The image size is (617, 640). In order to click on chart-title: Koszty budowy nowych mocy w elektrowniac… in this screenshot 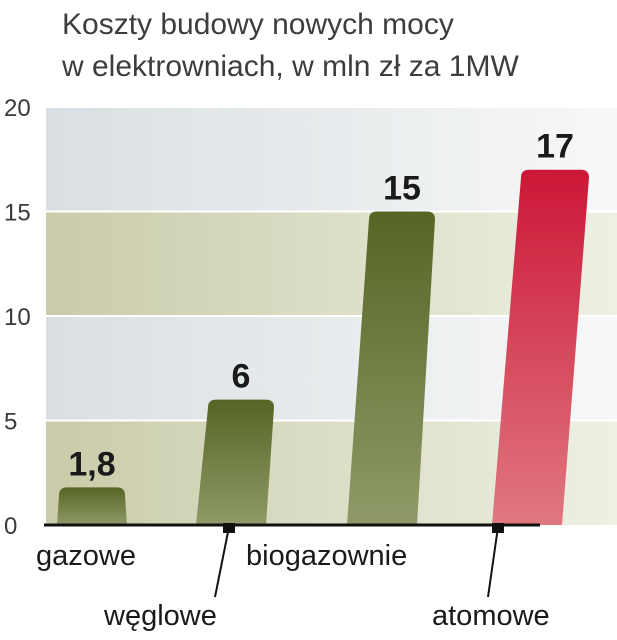, I will do `click(290, 45)`.